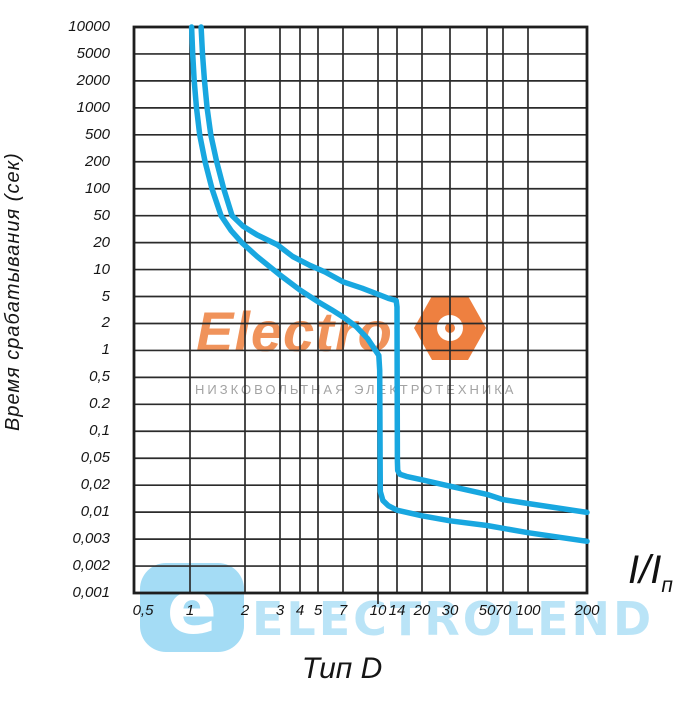 The width and height of the screenshot is (695, 704). I want to click on y-tick-label: 0,5, so click(99, 377).